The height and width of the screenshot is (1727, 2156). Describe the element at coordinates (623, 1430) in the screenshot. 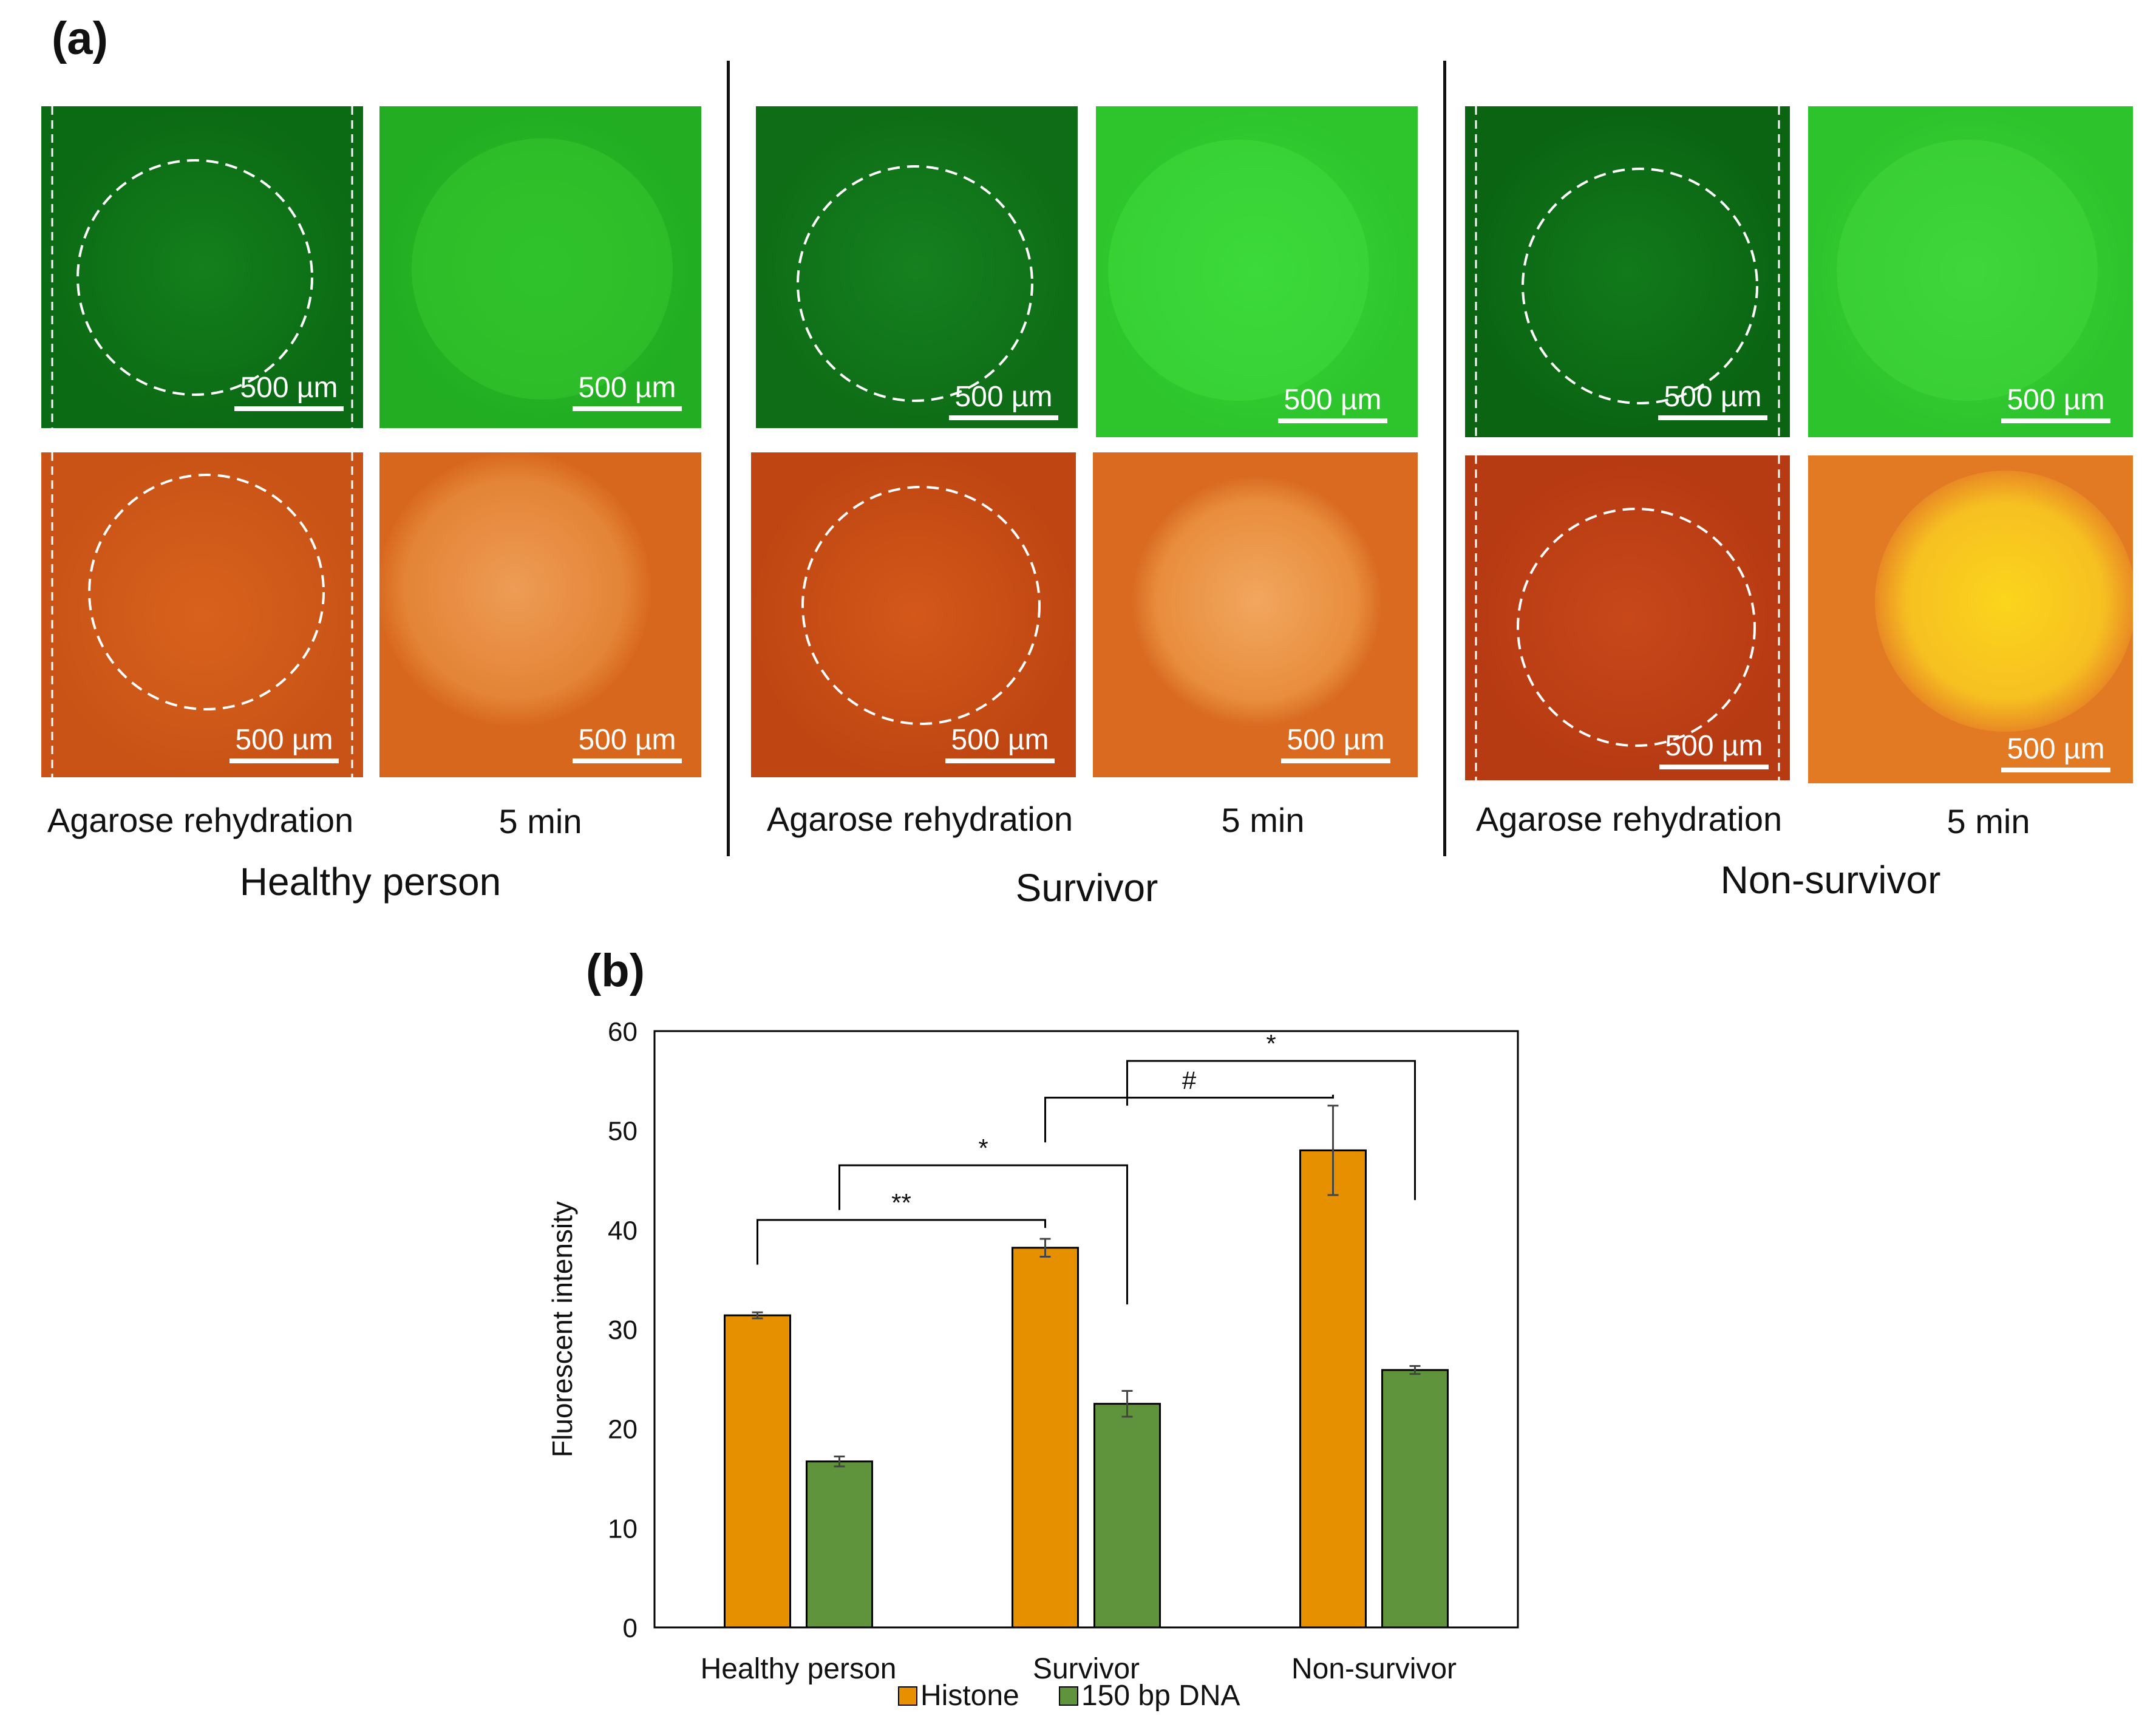

I see `y-tick-label: 20` at that location.